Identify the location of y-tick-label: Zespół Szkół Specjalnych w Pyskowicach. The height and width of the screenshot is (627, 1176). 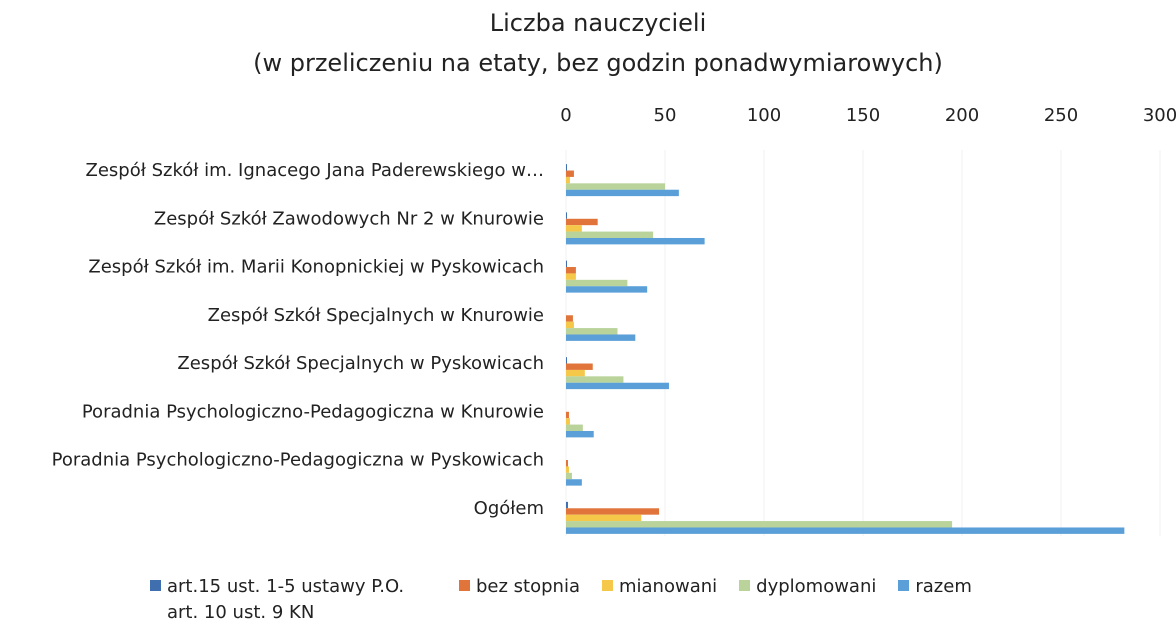
(360, 363).